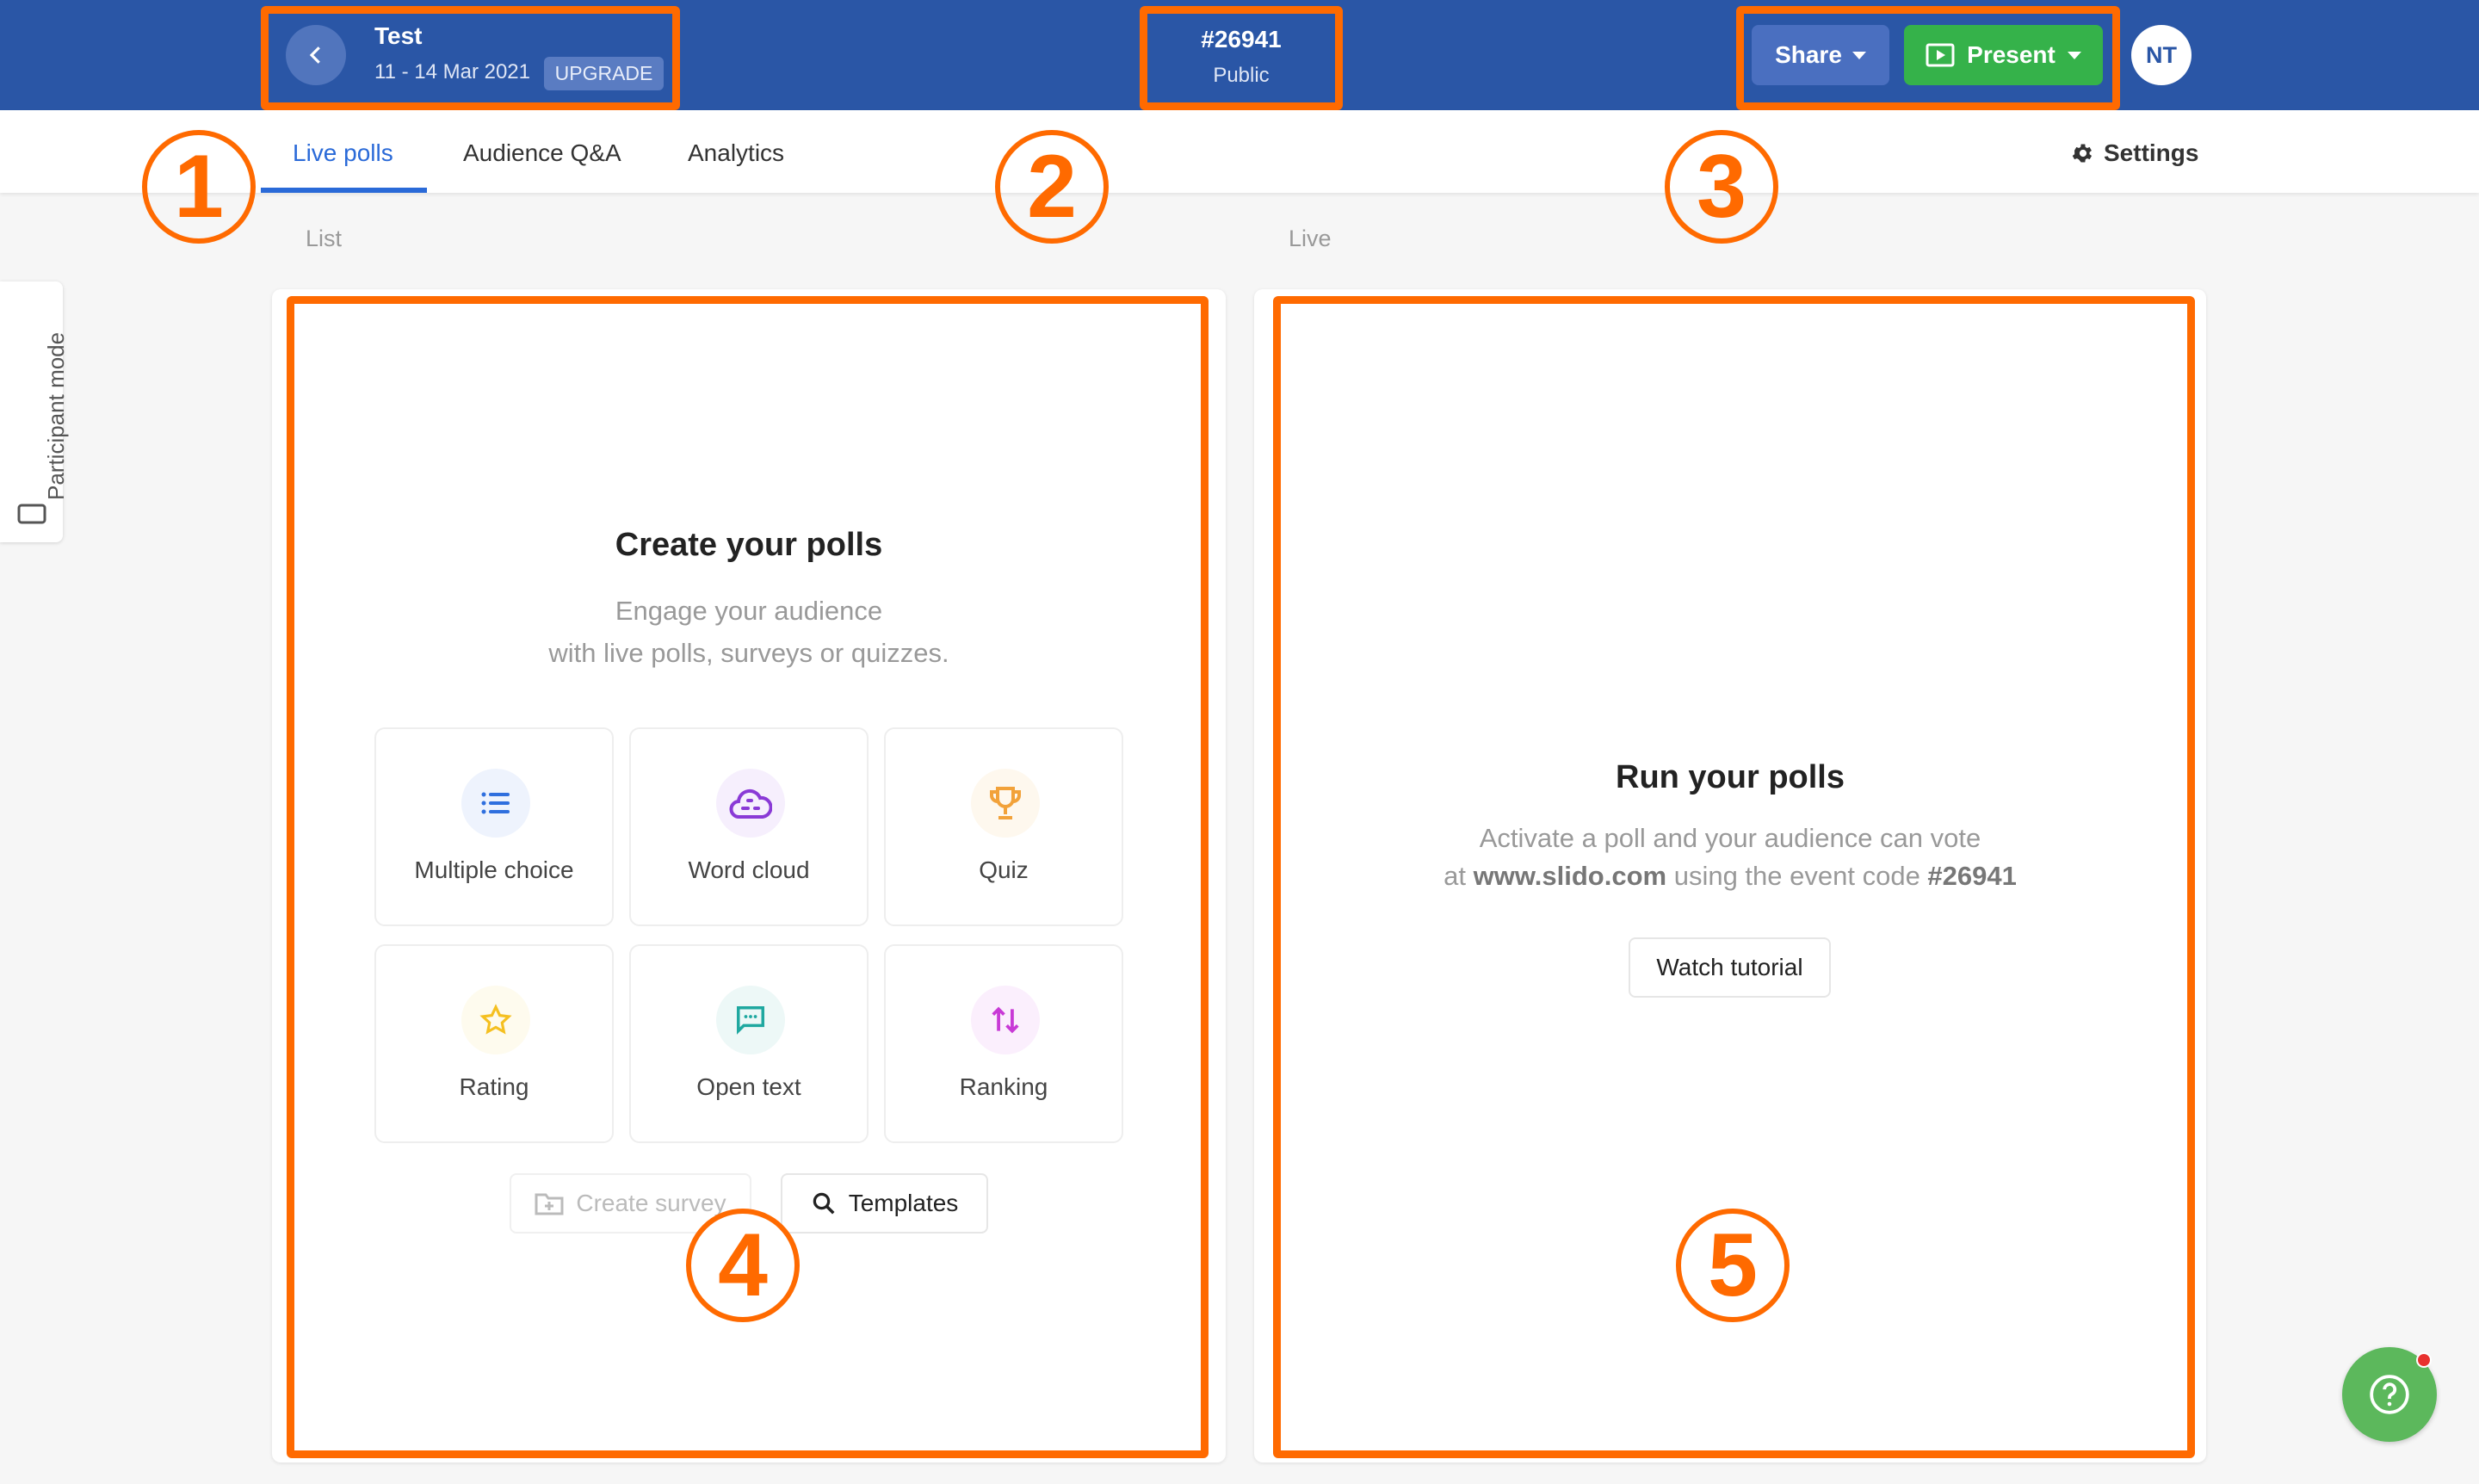 The image size is (2479, 1484). Describe the element at coordinates (1733, 1265) in the screenshot. I see `annotation-number-5: 5` at that location.